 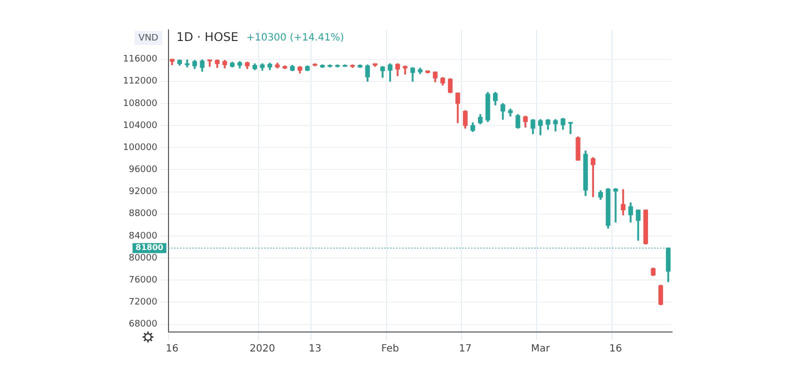 What do you see at coordinates (140, 147) in the screenshot?
I see `y-tick-label: 100000` at bounding box center [140, 147].